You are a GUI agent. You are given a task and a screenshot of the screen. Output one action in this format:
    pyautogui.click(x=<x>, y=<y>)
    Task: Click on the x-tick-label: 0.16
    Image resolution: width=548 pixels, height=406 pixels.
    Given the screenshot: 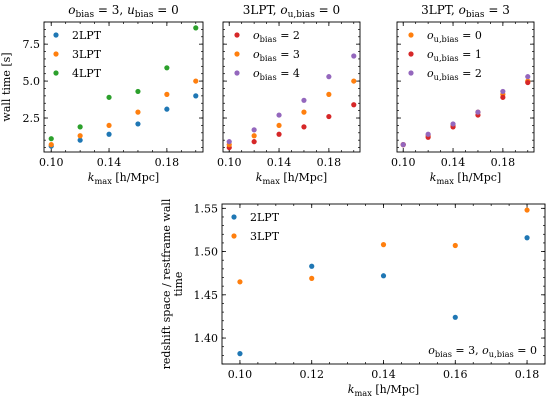 What is the action you would take?
    pyautogui.click(x=455, y=374)
    